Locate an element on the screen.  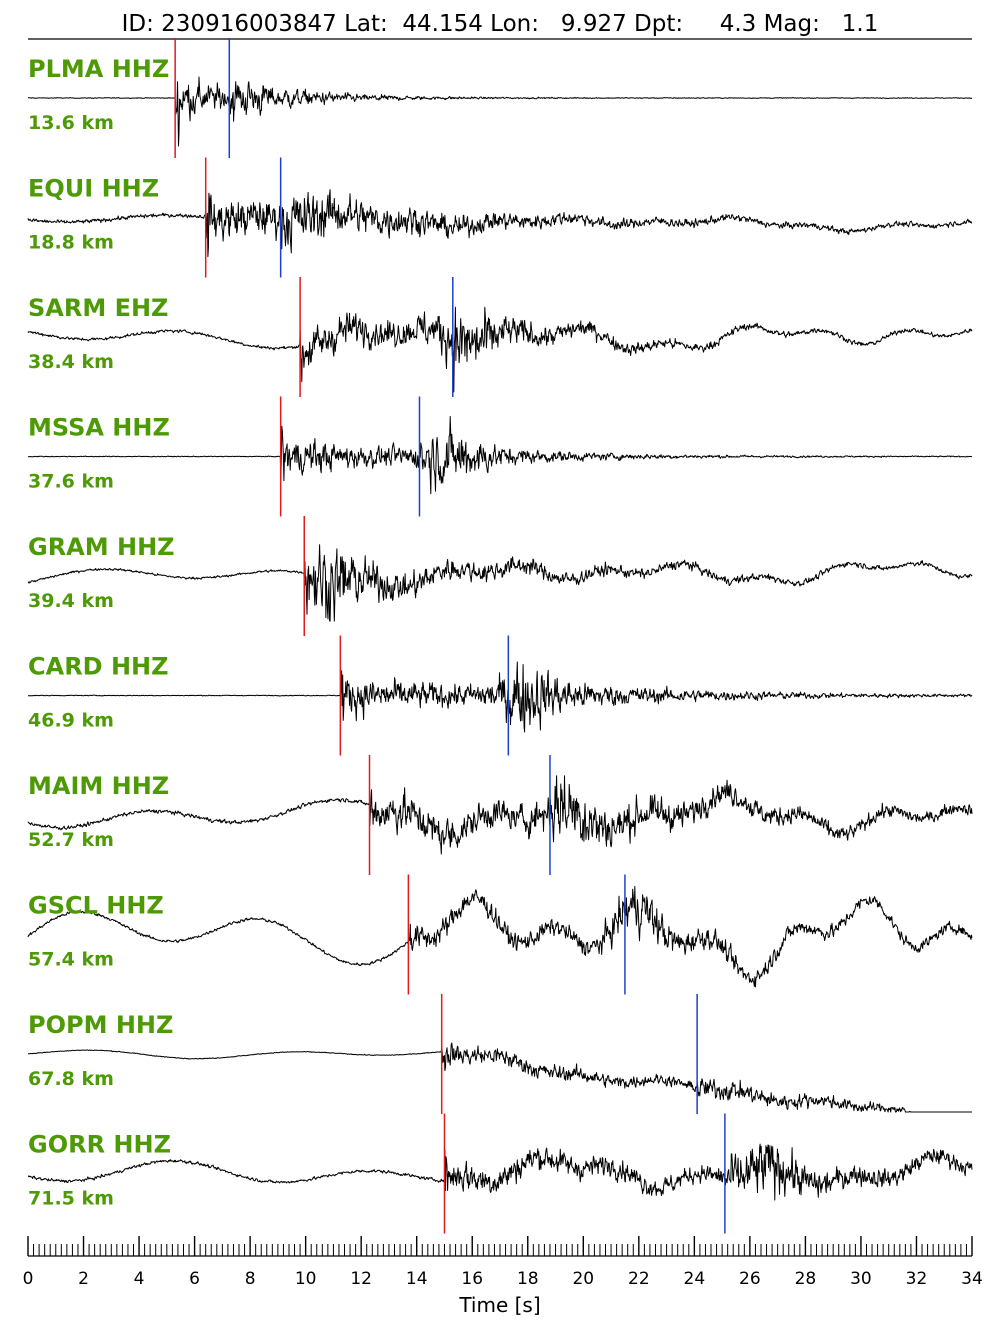
trace-row: GSCL HHZ 57.4 km is located at coordinates (500, 934).